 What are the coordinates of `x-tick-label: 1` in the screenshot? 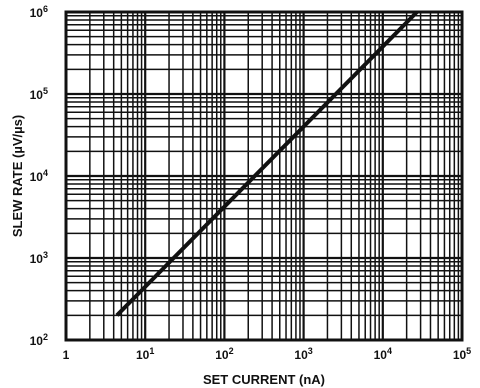 It's located at (66, 355).